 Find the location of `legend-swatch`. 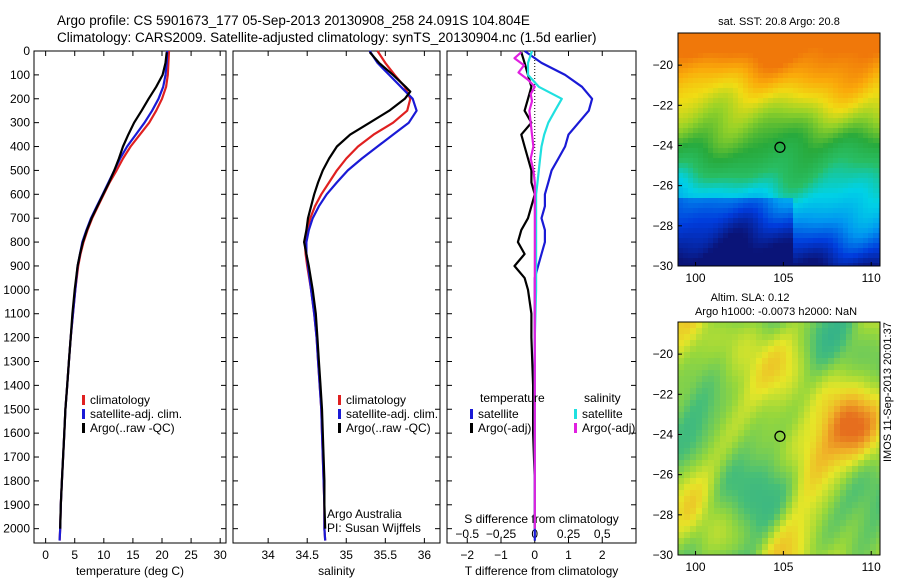

legend-swatch is located at coordinates (575, 428).